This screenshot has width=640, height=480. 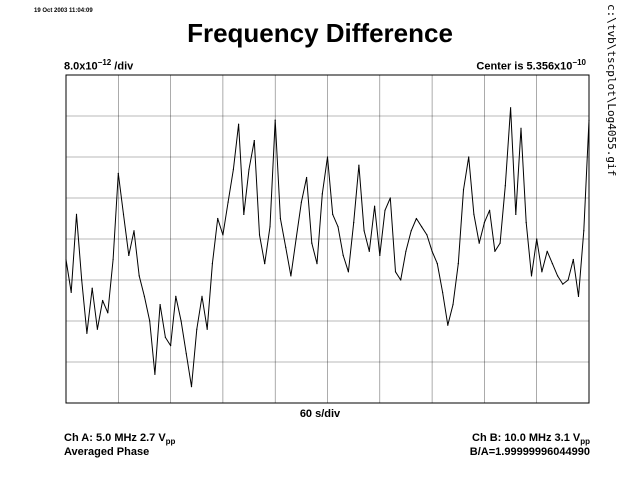 What do you see at coordinates (529, 452) in the screenshot?
I see `ratio-label: B/A=1.99999996044990` at bounding box center [529, 452].